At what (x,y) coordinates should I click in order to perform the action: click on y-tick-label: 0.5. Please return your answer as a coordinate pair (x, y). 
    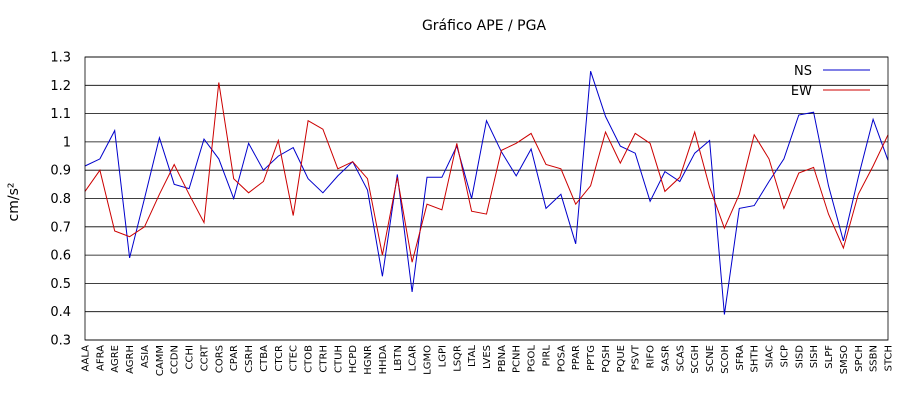
    Looking at the image, I should click on (60, 284).